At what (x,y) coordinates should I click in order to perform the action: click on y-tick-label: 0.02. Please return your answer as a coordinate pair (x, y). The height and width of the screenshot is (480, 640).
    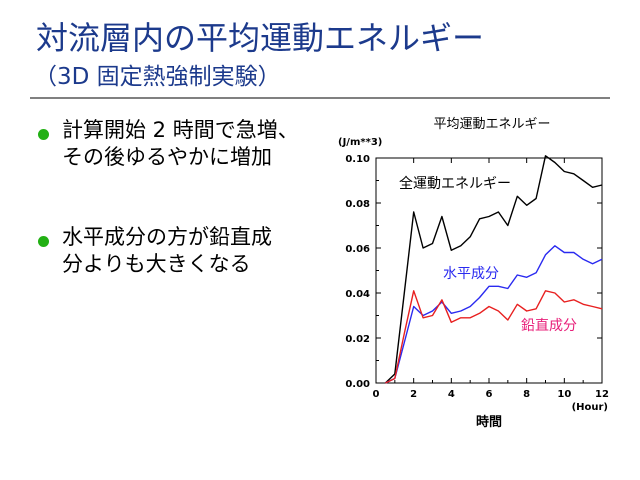
    Looking at the image, I should click on (357, 339).